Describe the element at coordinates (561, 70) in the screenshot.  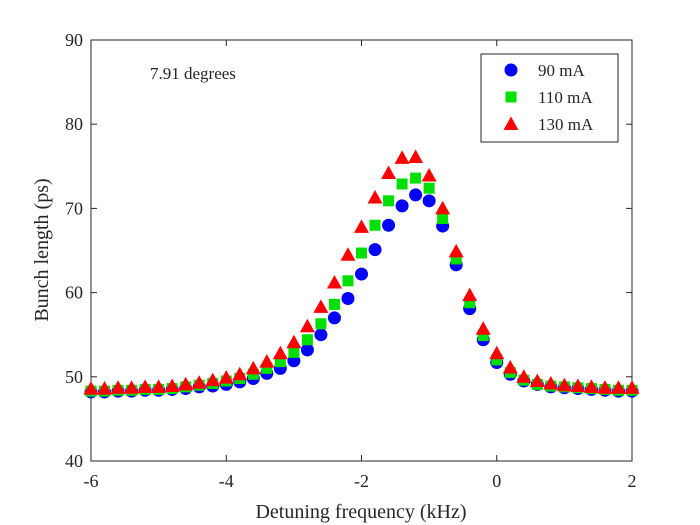
I see `legend-label: 90 mA` at that location.